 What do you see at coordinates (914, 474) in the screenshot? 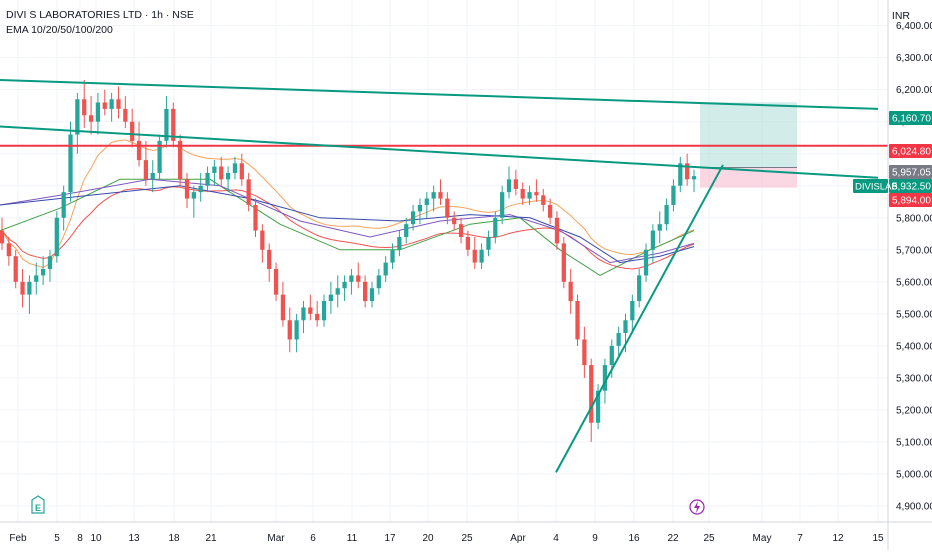
I see `y-tick-label: 5,000.00` at bounding box center [914, 474].